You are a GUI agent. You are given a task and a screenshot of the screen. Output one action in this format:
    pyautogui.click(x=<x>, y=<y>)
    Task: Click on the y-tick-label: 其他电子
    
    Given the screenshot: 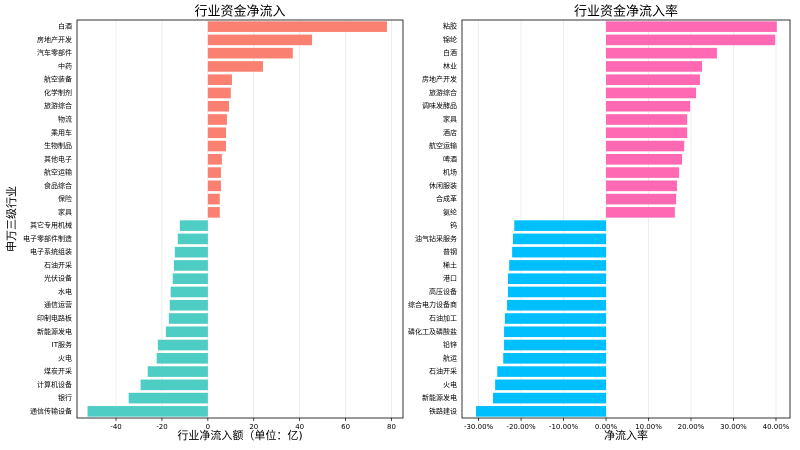 What is the action you would take?
    pyautogui.click(x=58, y=158)
    